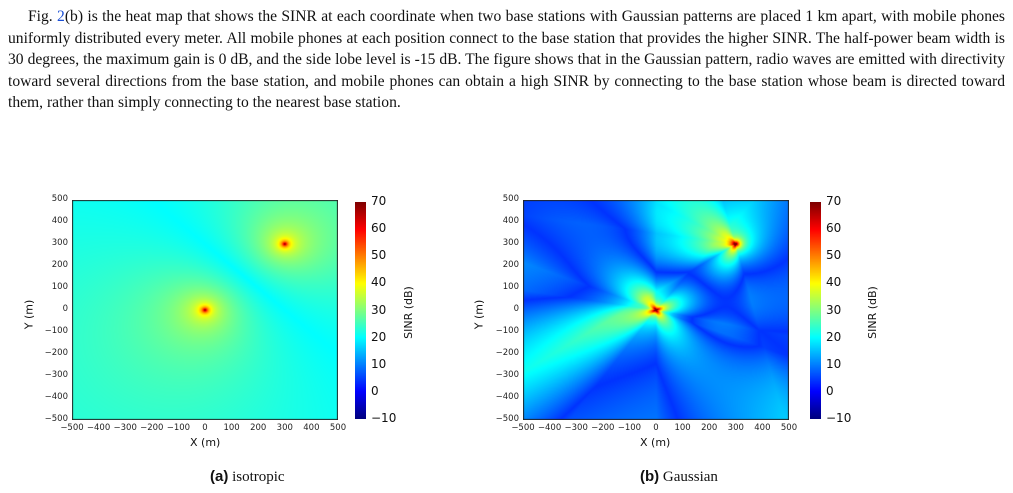  I want to click on fig-prefix: Fig., so click(43, 16).